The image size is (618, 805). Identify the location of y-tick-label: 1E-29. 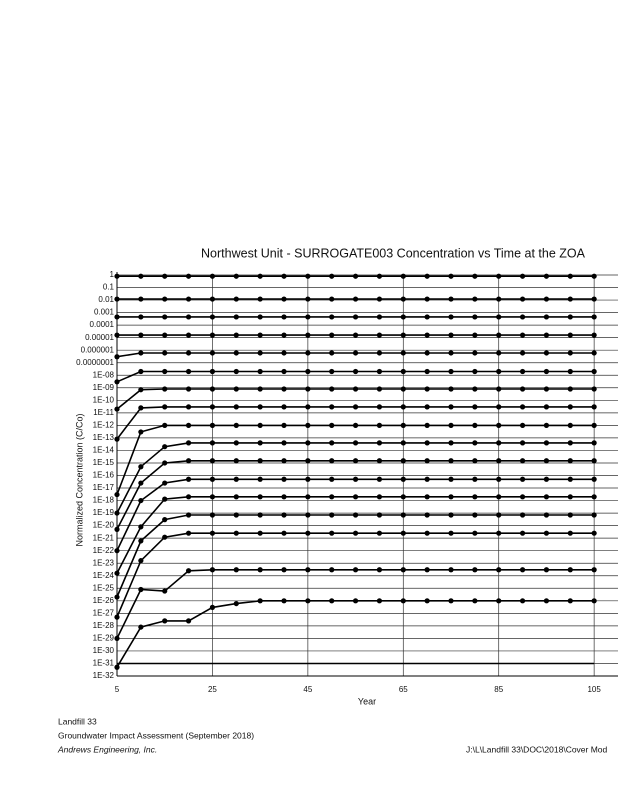
(104, 638).